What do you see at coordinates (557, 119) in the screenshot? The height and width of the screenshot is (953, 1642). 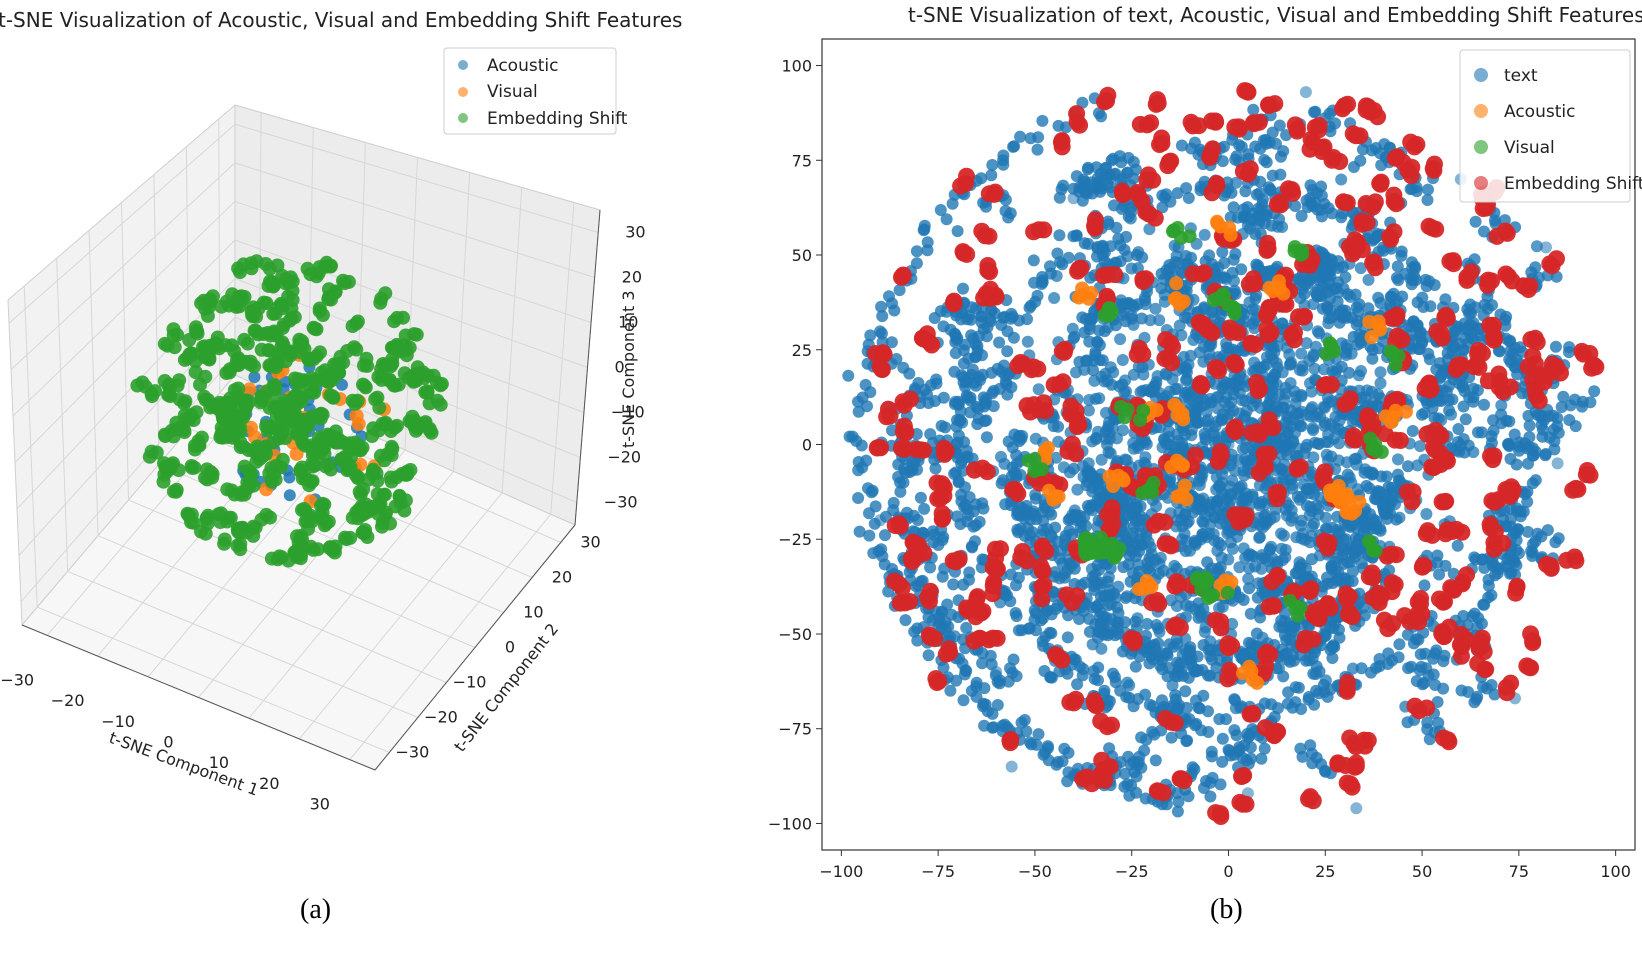 I see `legend-a-embedding: Embedding Shift` at bounding box center [557, 119].